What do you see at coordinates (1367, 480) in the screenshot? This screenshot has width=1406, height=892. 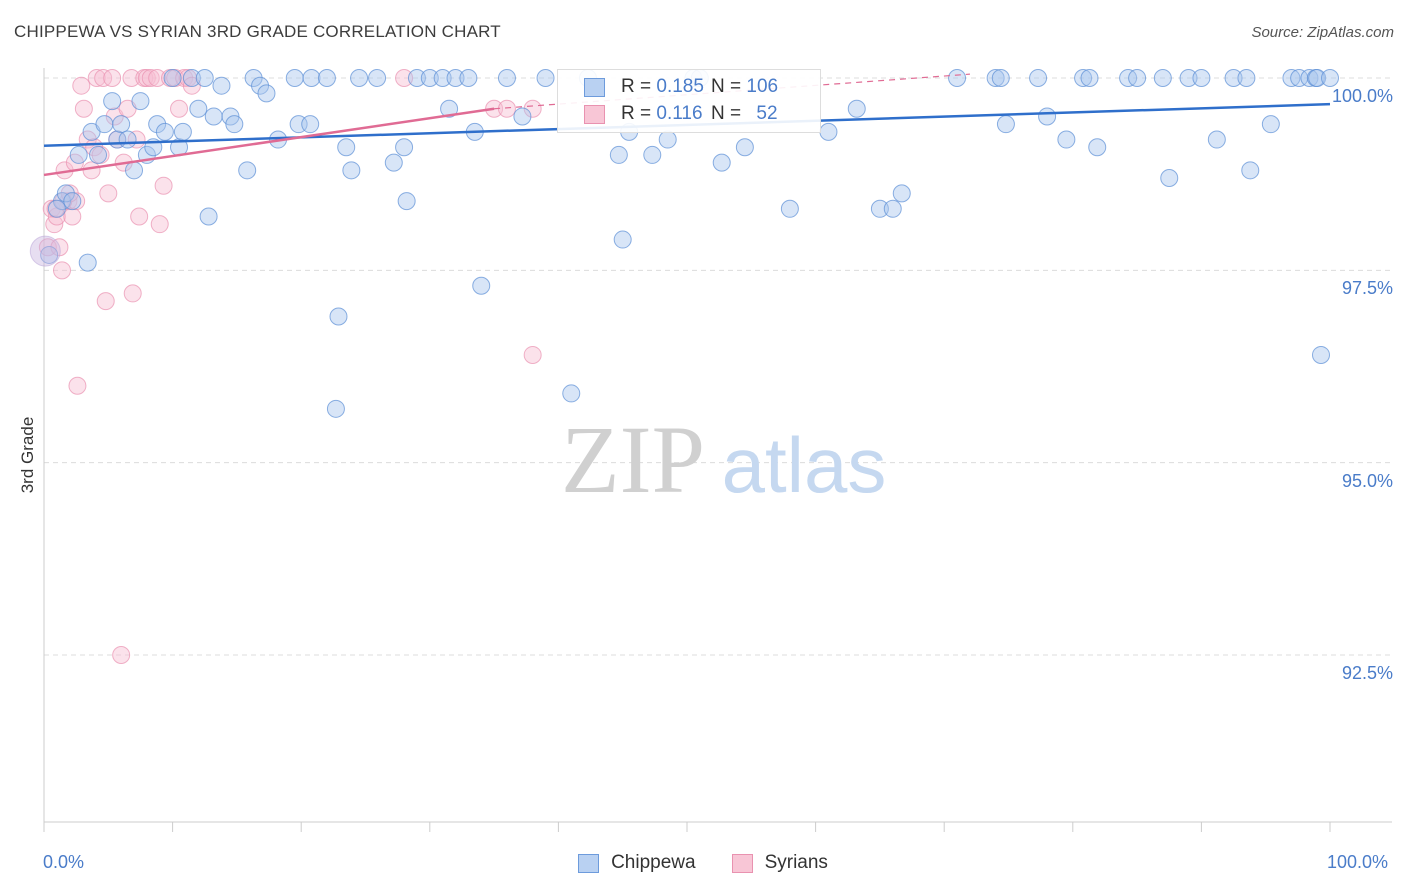 I see `y-tick-label: 95.0%` at bounding box center [1367, 480].